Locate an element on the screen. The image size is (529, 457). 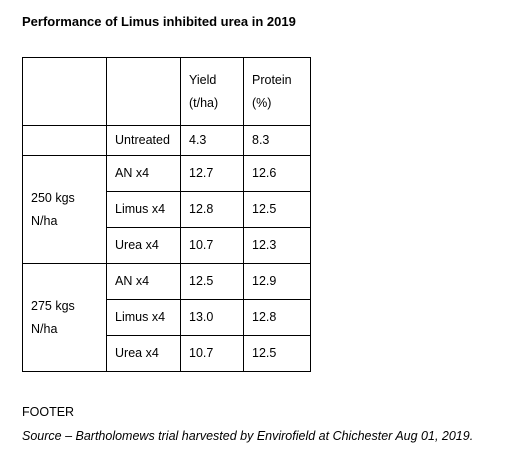
protein-cell: 8.3 is located at coordinates (277, 140).